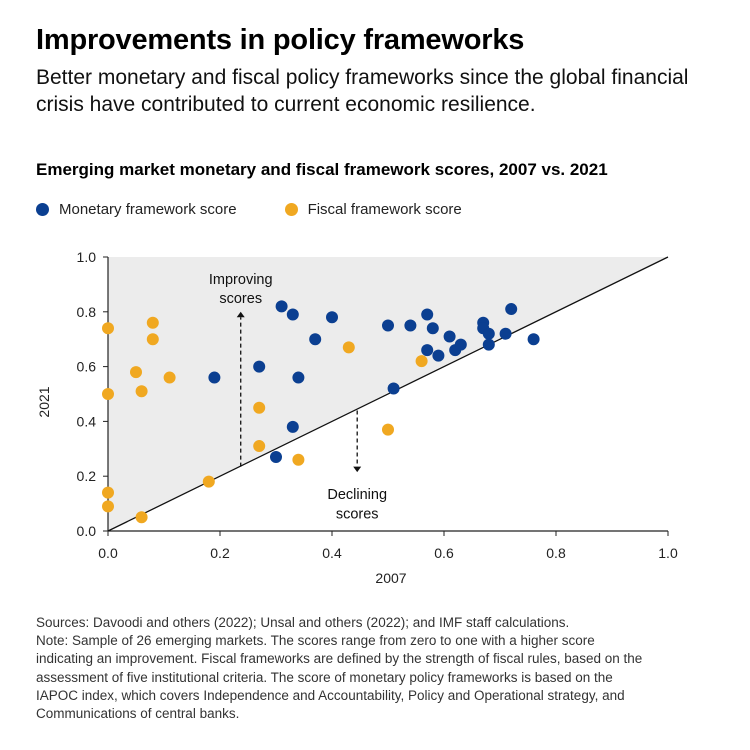 The image size is (750, 750). What do you see at coordinates (87, 367) in the screenshot?
I see `y-tick-label: 0.6` at bounding box center [87, 367].